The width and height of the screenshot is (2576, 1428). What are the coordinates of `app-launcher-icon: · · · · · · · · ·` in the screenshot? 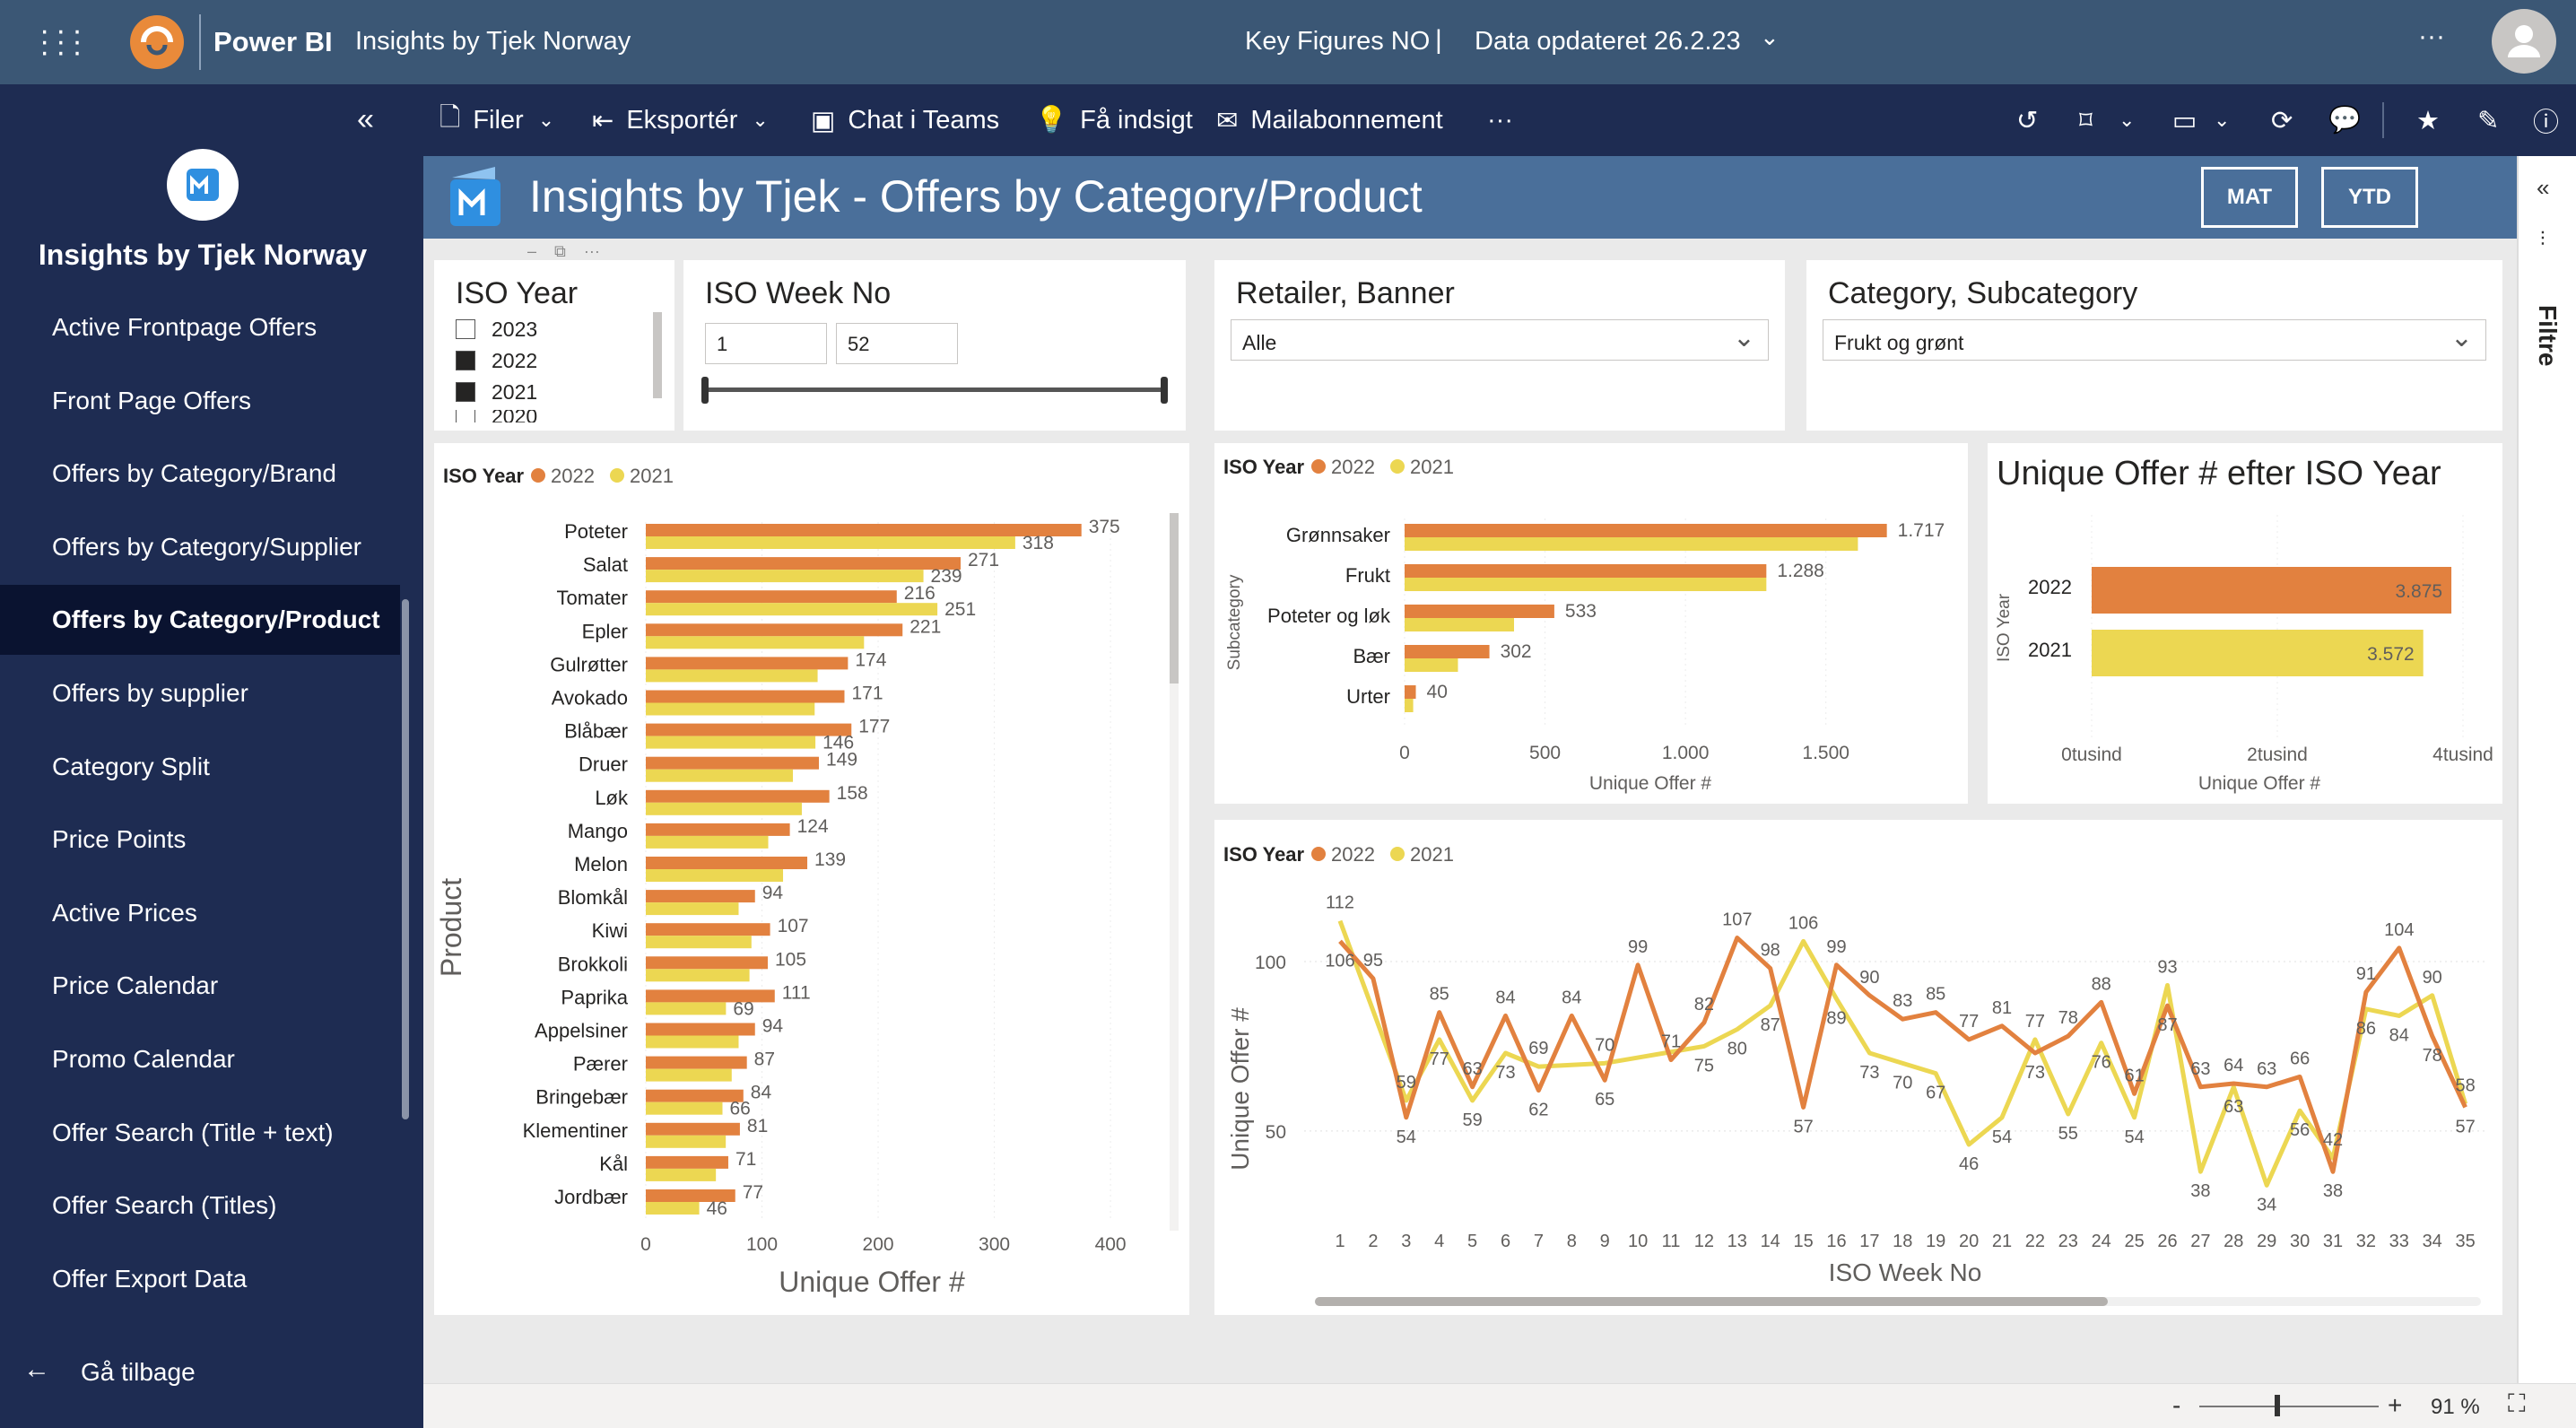 It's located at (61, 41).